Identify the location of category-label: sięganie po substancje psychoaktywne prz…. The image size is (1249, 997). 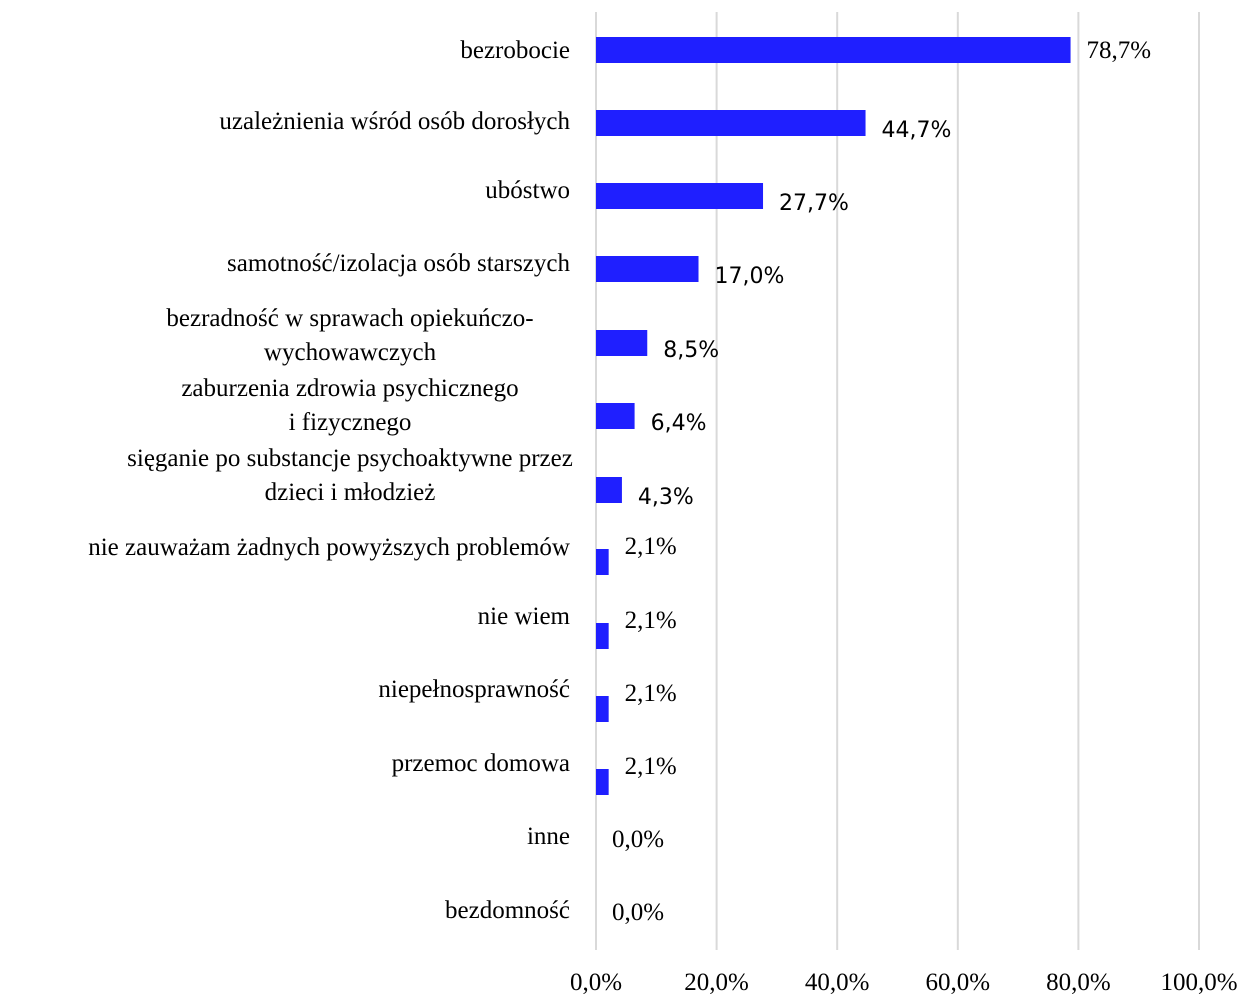
(350, 458).